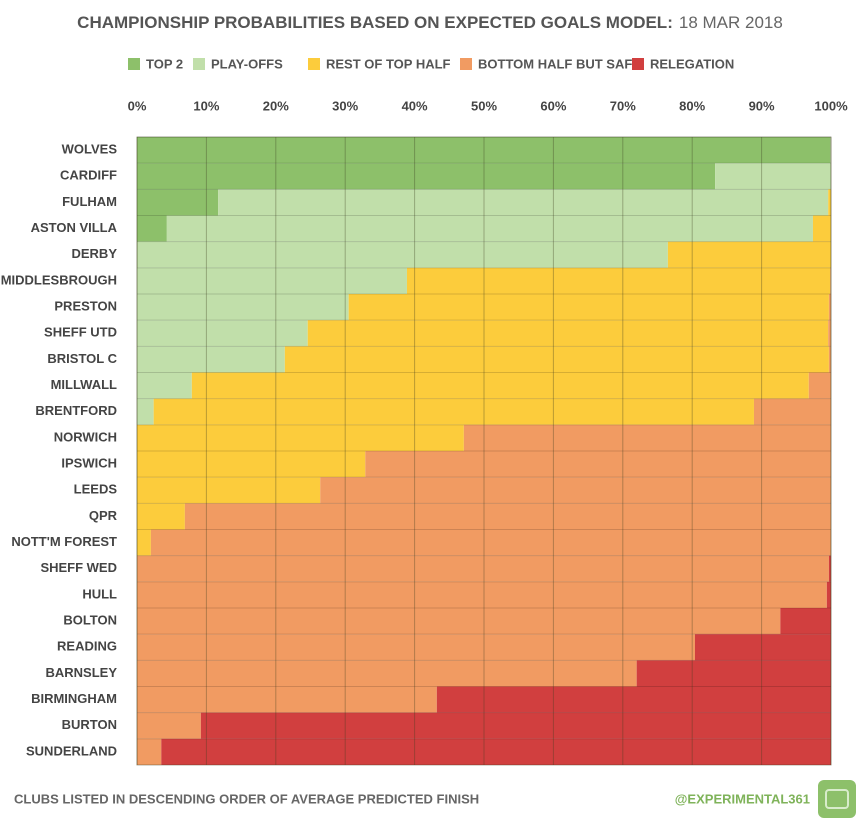 The height and width of the screenshot is (826, 860). I want to click on x-tick-label: 90%, so click(762, 105).